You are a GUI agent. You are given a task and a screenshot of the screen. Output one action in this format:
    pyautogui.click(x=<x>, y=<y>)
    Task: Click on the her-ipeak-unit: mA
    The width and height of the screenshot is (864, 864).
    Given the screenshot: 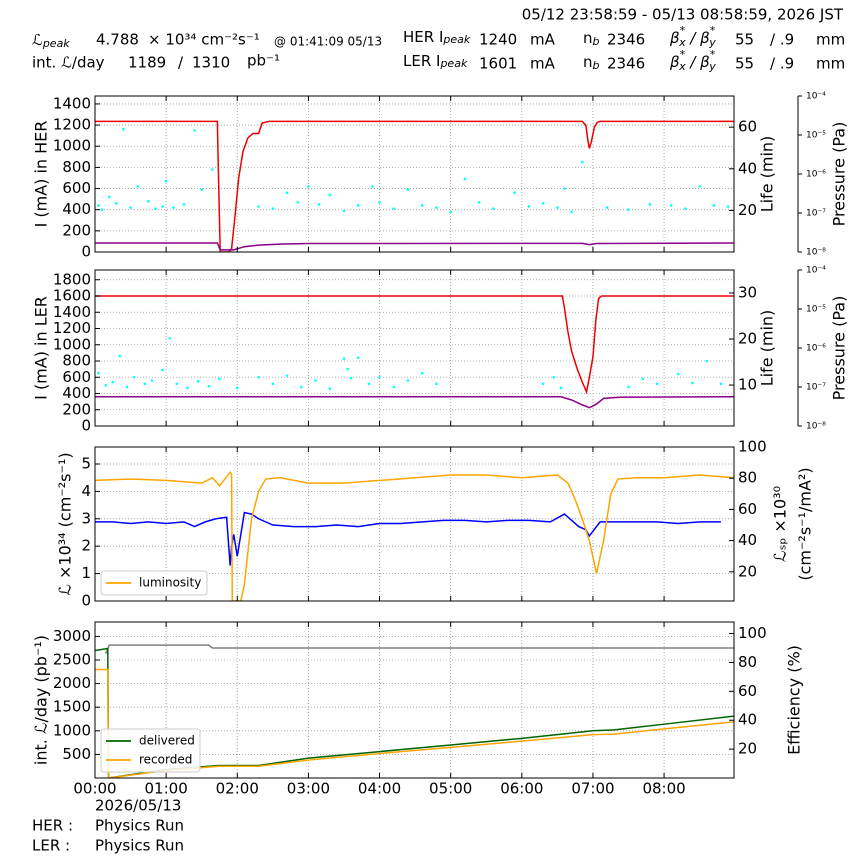 What is the action you would take?
    pyautogui.click(x=543, y=40)
    